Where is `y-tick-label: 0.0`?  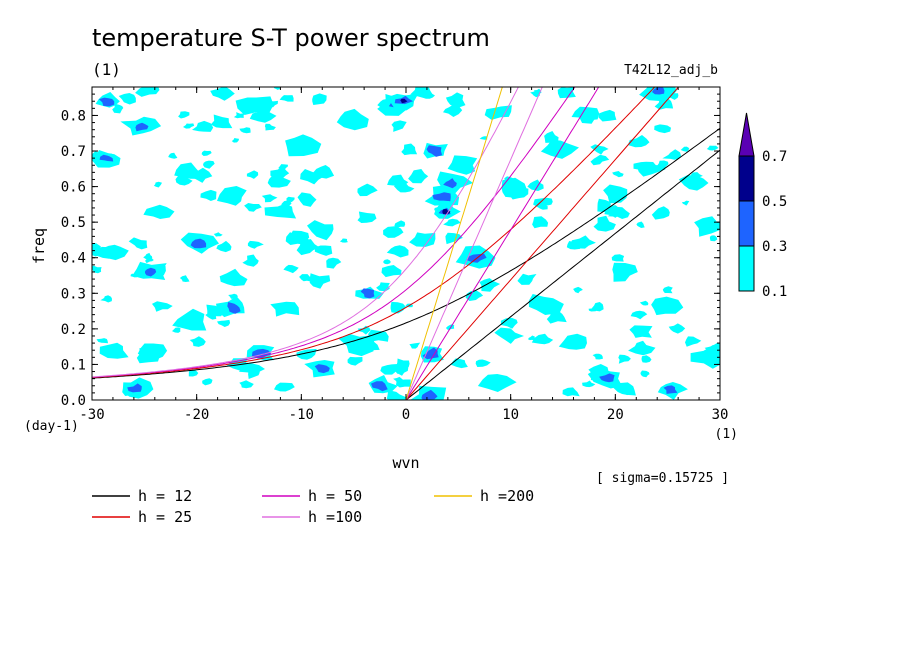 y-tick-label: 0.0 is located at coordinates (73, 401).